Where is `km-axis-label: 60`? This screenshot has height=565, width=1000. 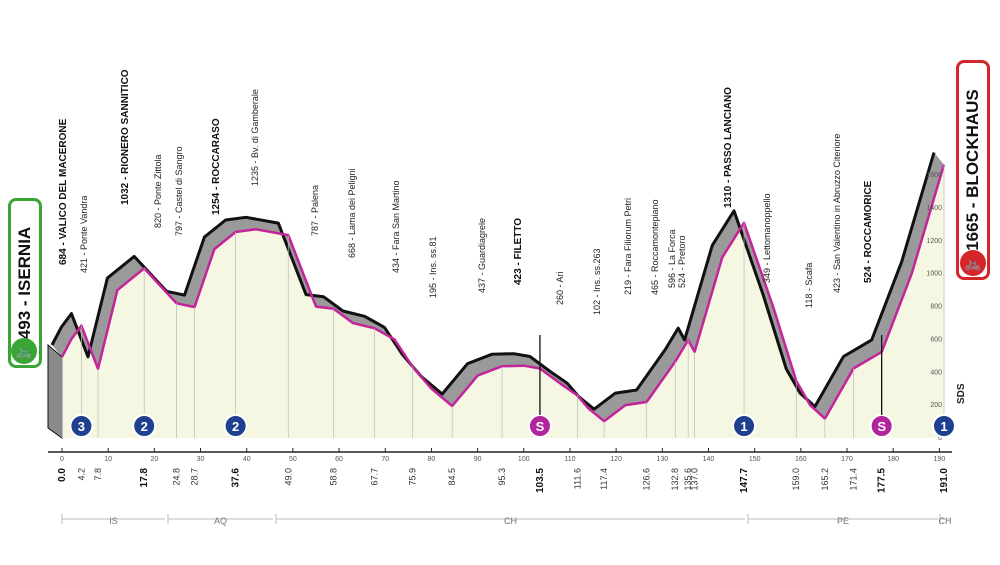 km-axis-label: 60 is located at coordinates (339, 459).